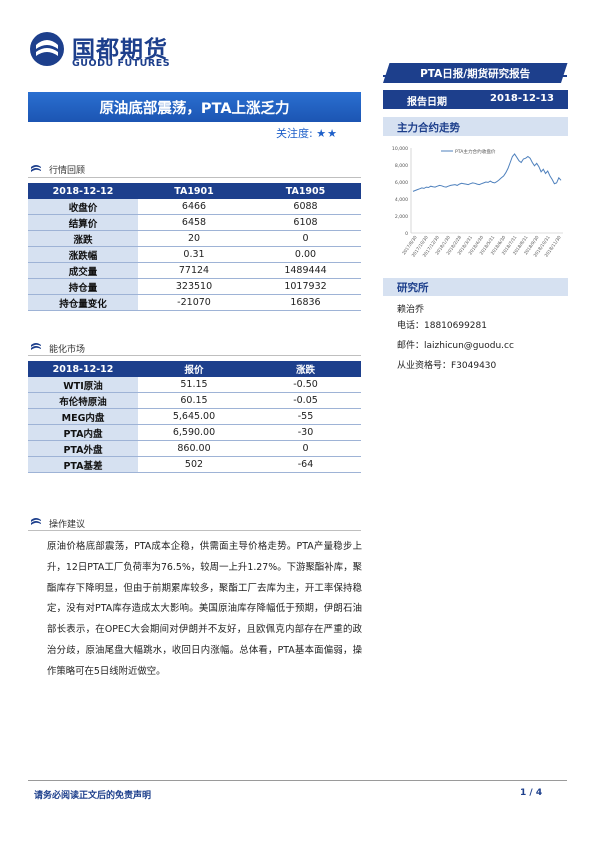 This screenshot has height=842, width=595. Describe the element at coordinates (305, 400) in the screenshot. I see `cell-value: -0.05` at that location.